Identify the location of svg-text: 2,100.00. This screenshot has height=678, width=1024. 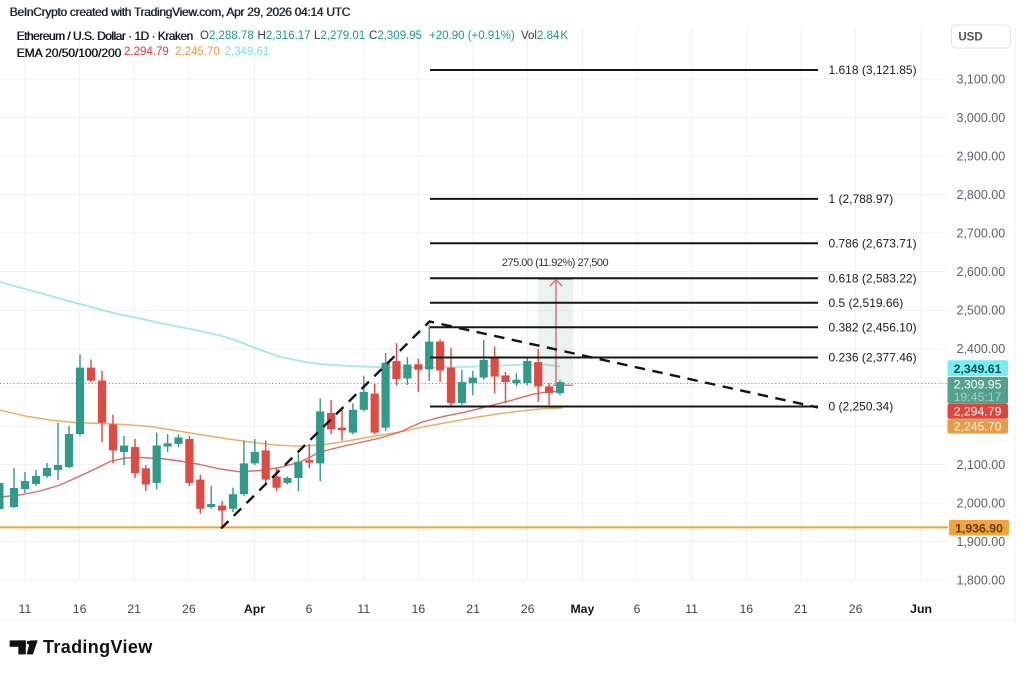
(981, 465).